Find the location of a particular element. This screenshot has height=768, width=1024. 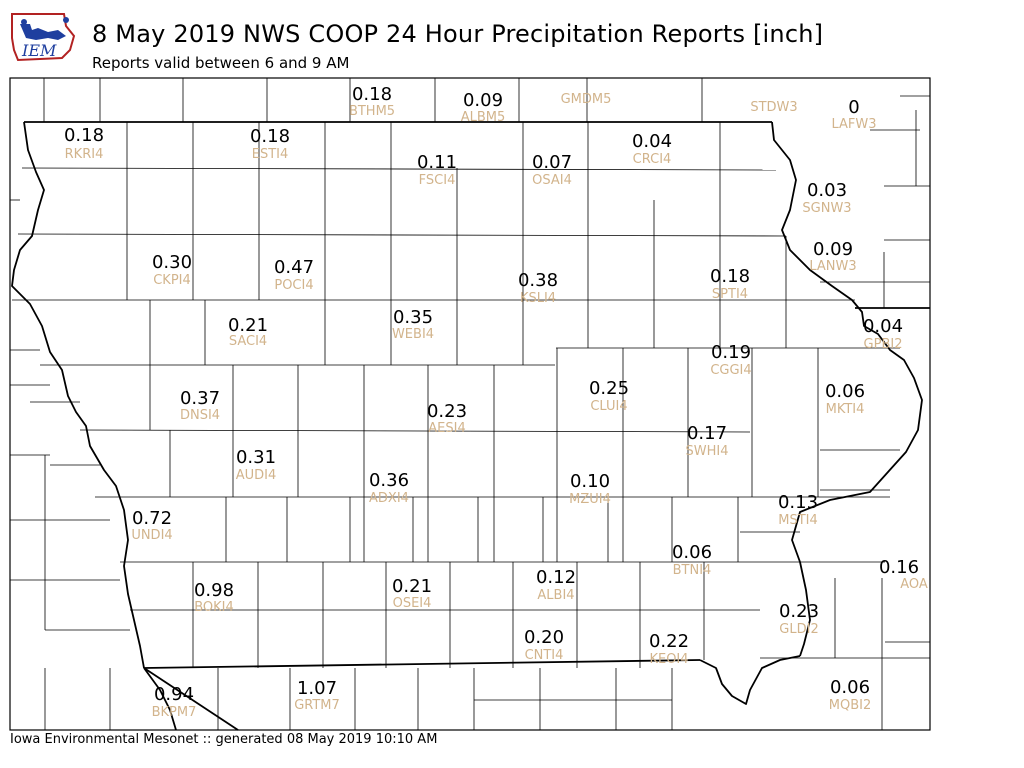

station-id: BTNI4 is located at coordinates (692, 570).